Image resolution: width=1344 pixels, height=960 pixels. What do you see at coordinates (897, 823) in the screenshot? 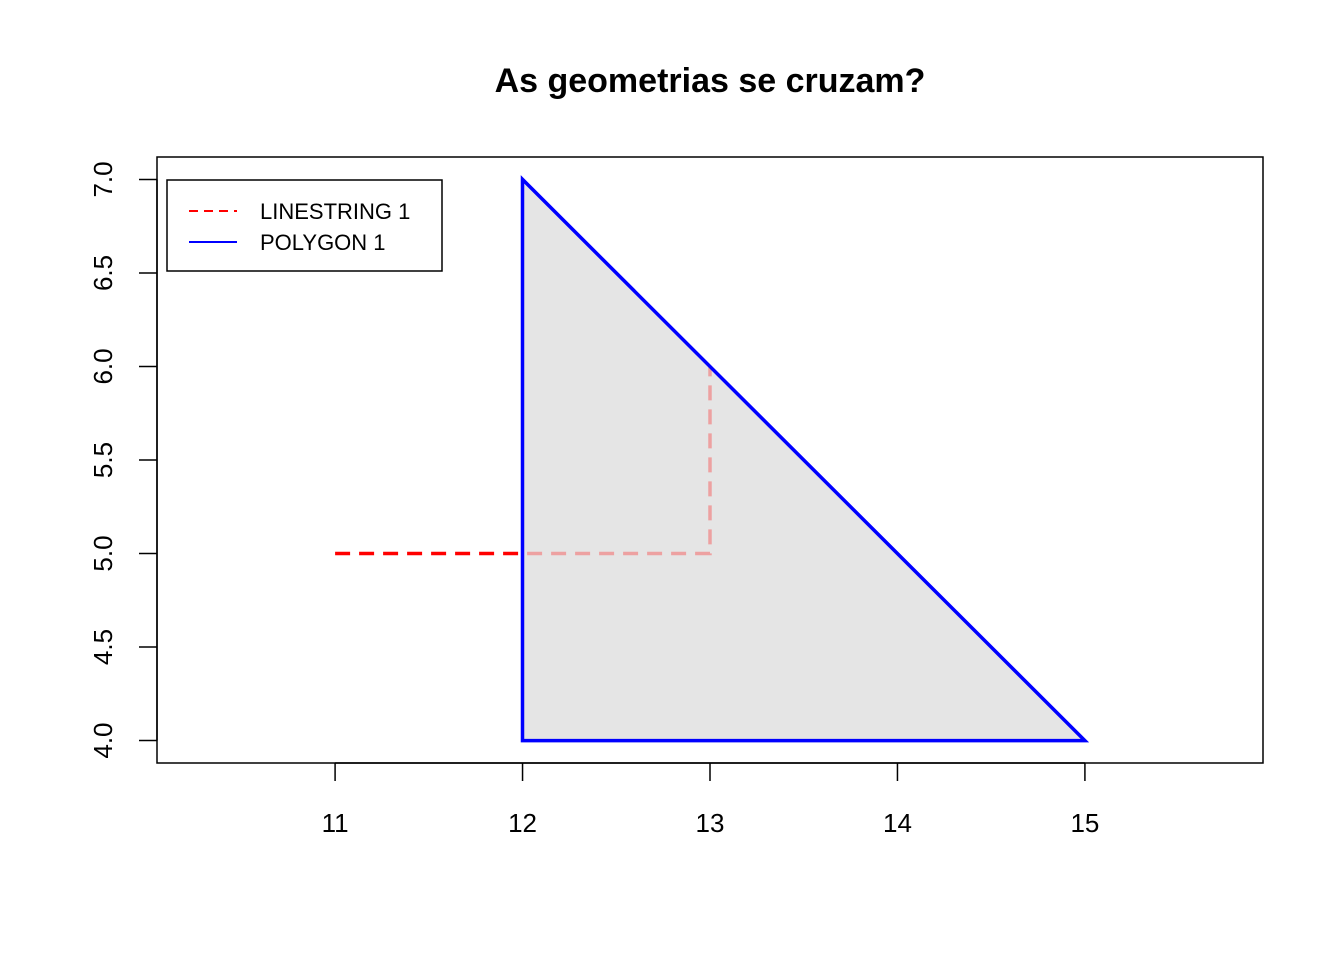
I see `x-tick-label: 14` at bounding box center [897, 823].